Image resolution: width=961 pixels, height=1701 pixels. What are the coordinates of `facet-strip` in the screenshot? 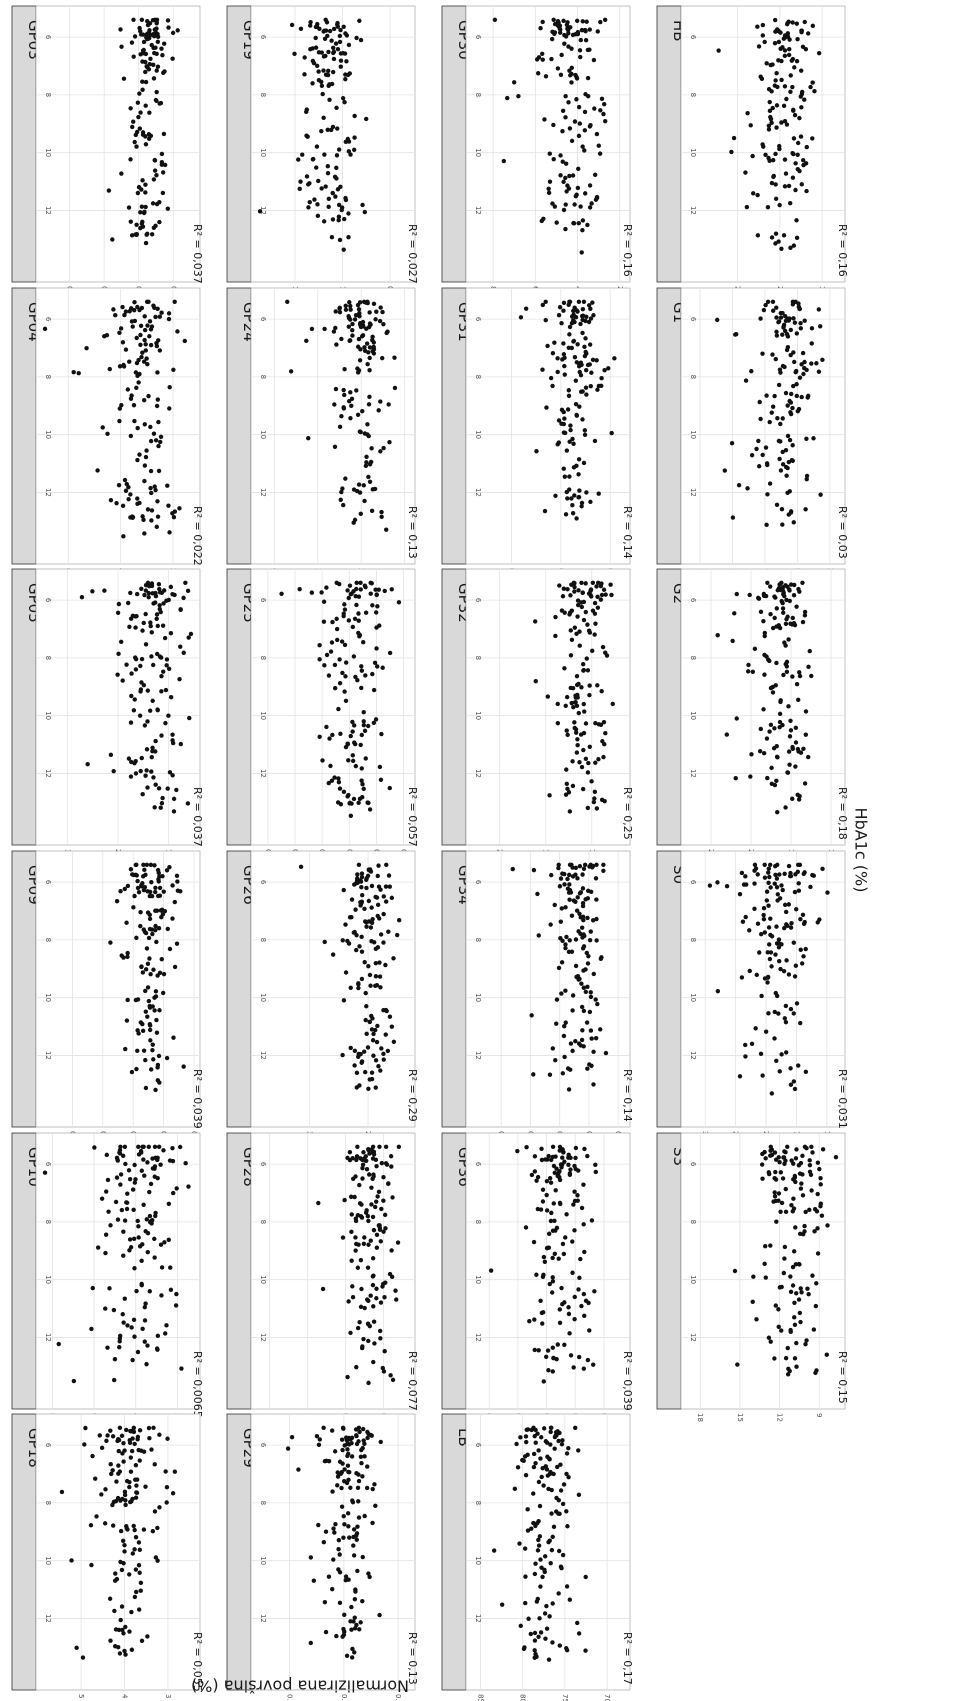 It's located at (669, 426).